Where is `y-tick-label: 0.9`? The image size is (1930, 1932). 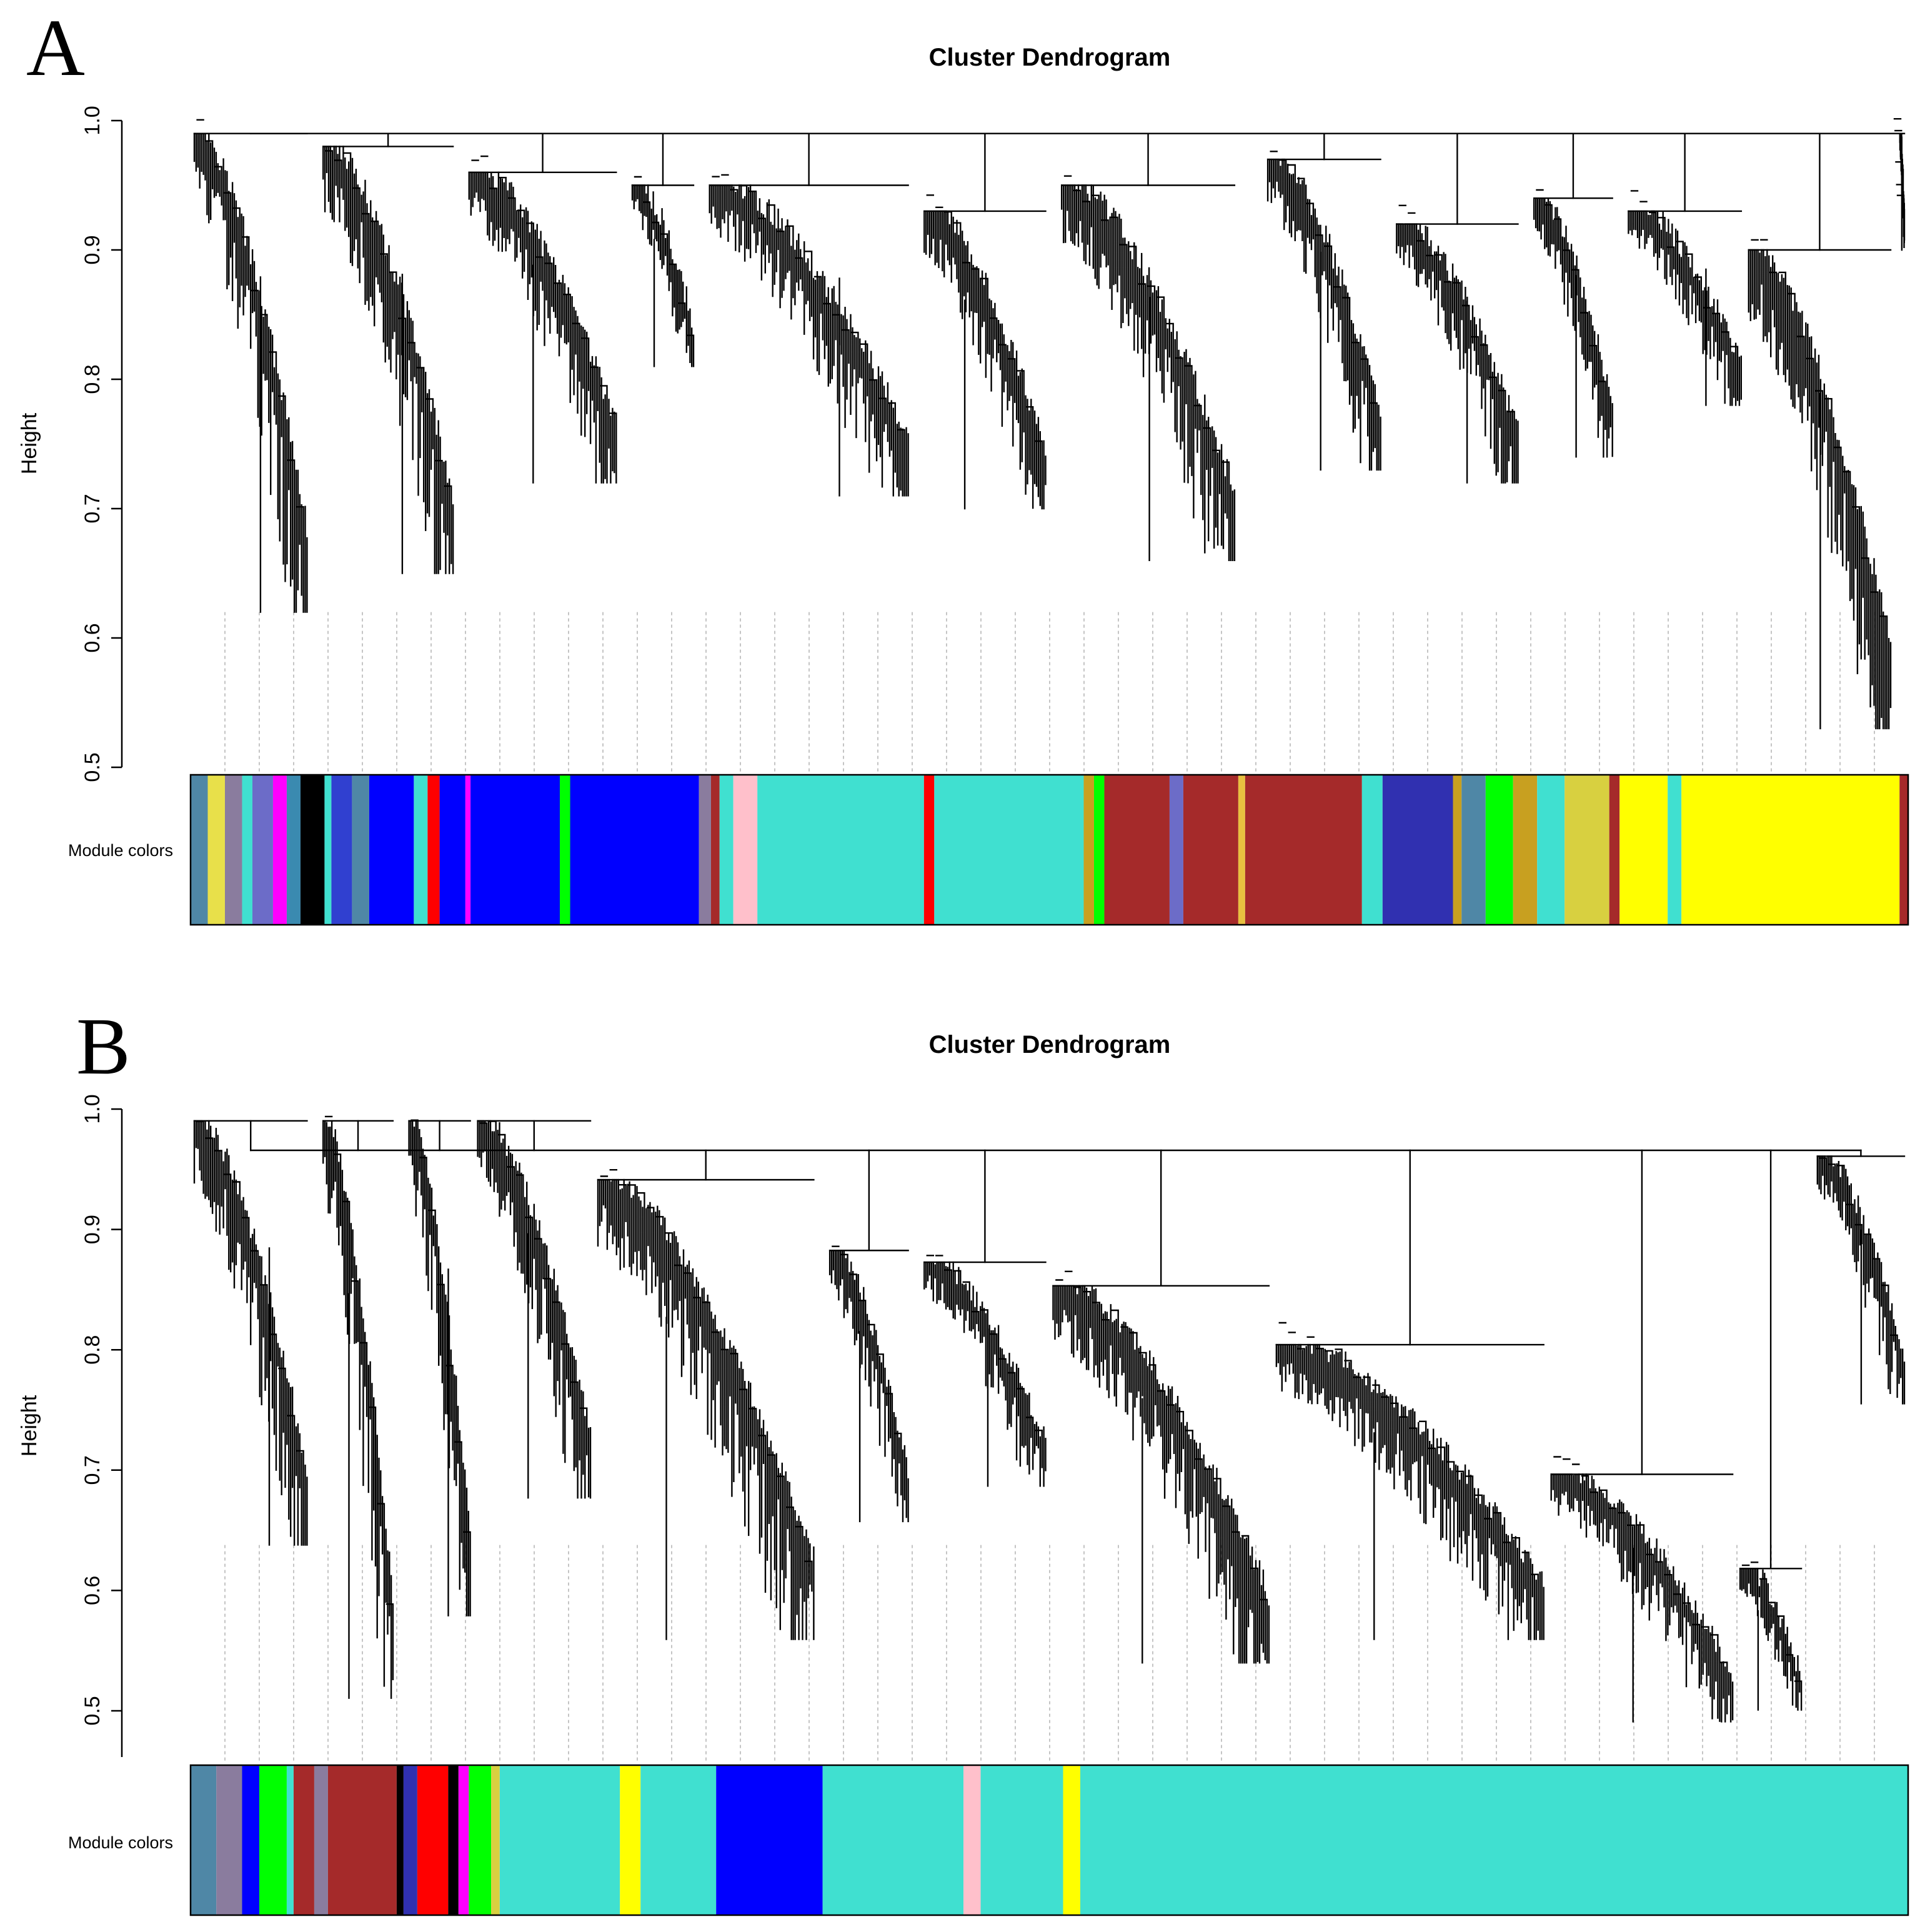
y-tick-label: 0.9 is located at coordinates (92, 250).